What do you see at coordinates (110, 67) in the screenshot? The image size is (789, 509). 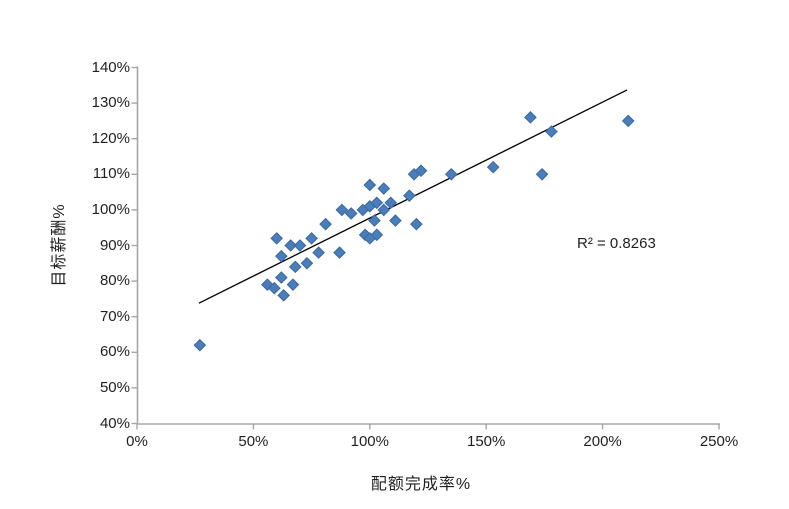 I see `y-tick-label: 140%` at bounding box center [110, 67].